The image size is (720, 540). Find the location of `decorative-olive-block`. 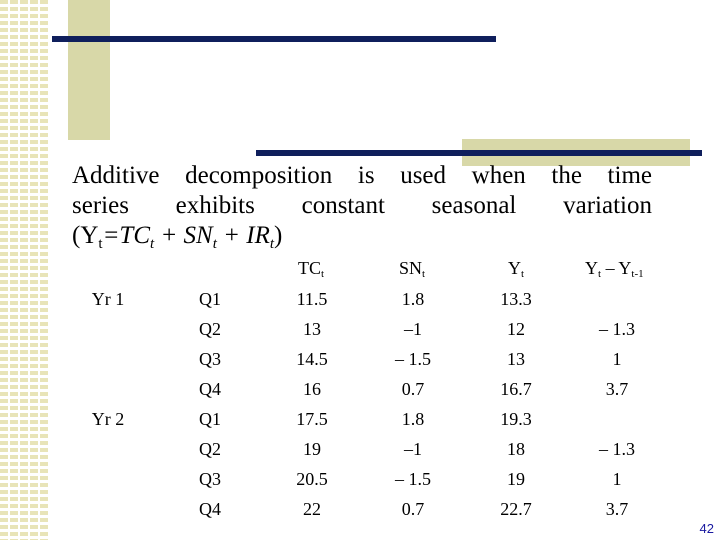

decorative-olive-block is located at coordinates (89, 70).